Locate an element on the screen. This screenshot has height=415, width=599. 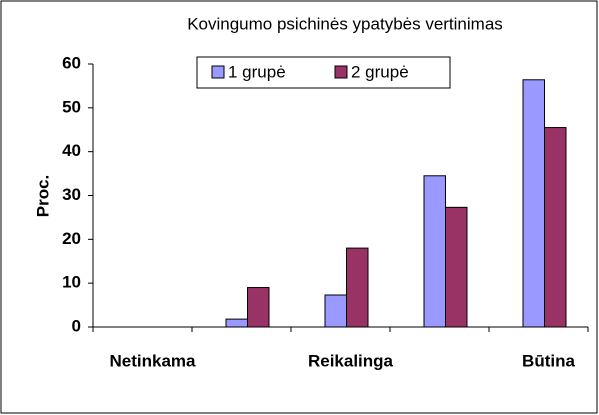
y-tick-label: 20 is located at coordinates (71, 238).